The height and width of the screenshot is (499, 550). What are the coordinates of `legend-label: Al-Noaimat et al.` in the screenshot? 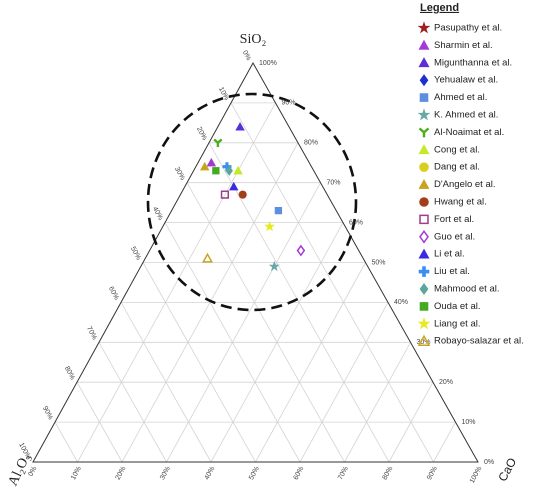 It's located at (469, 132).